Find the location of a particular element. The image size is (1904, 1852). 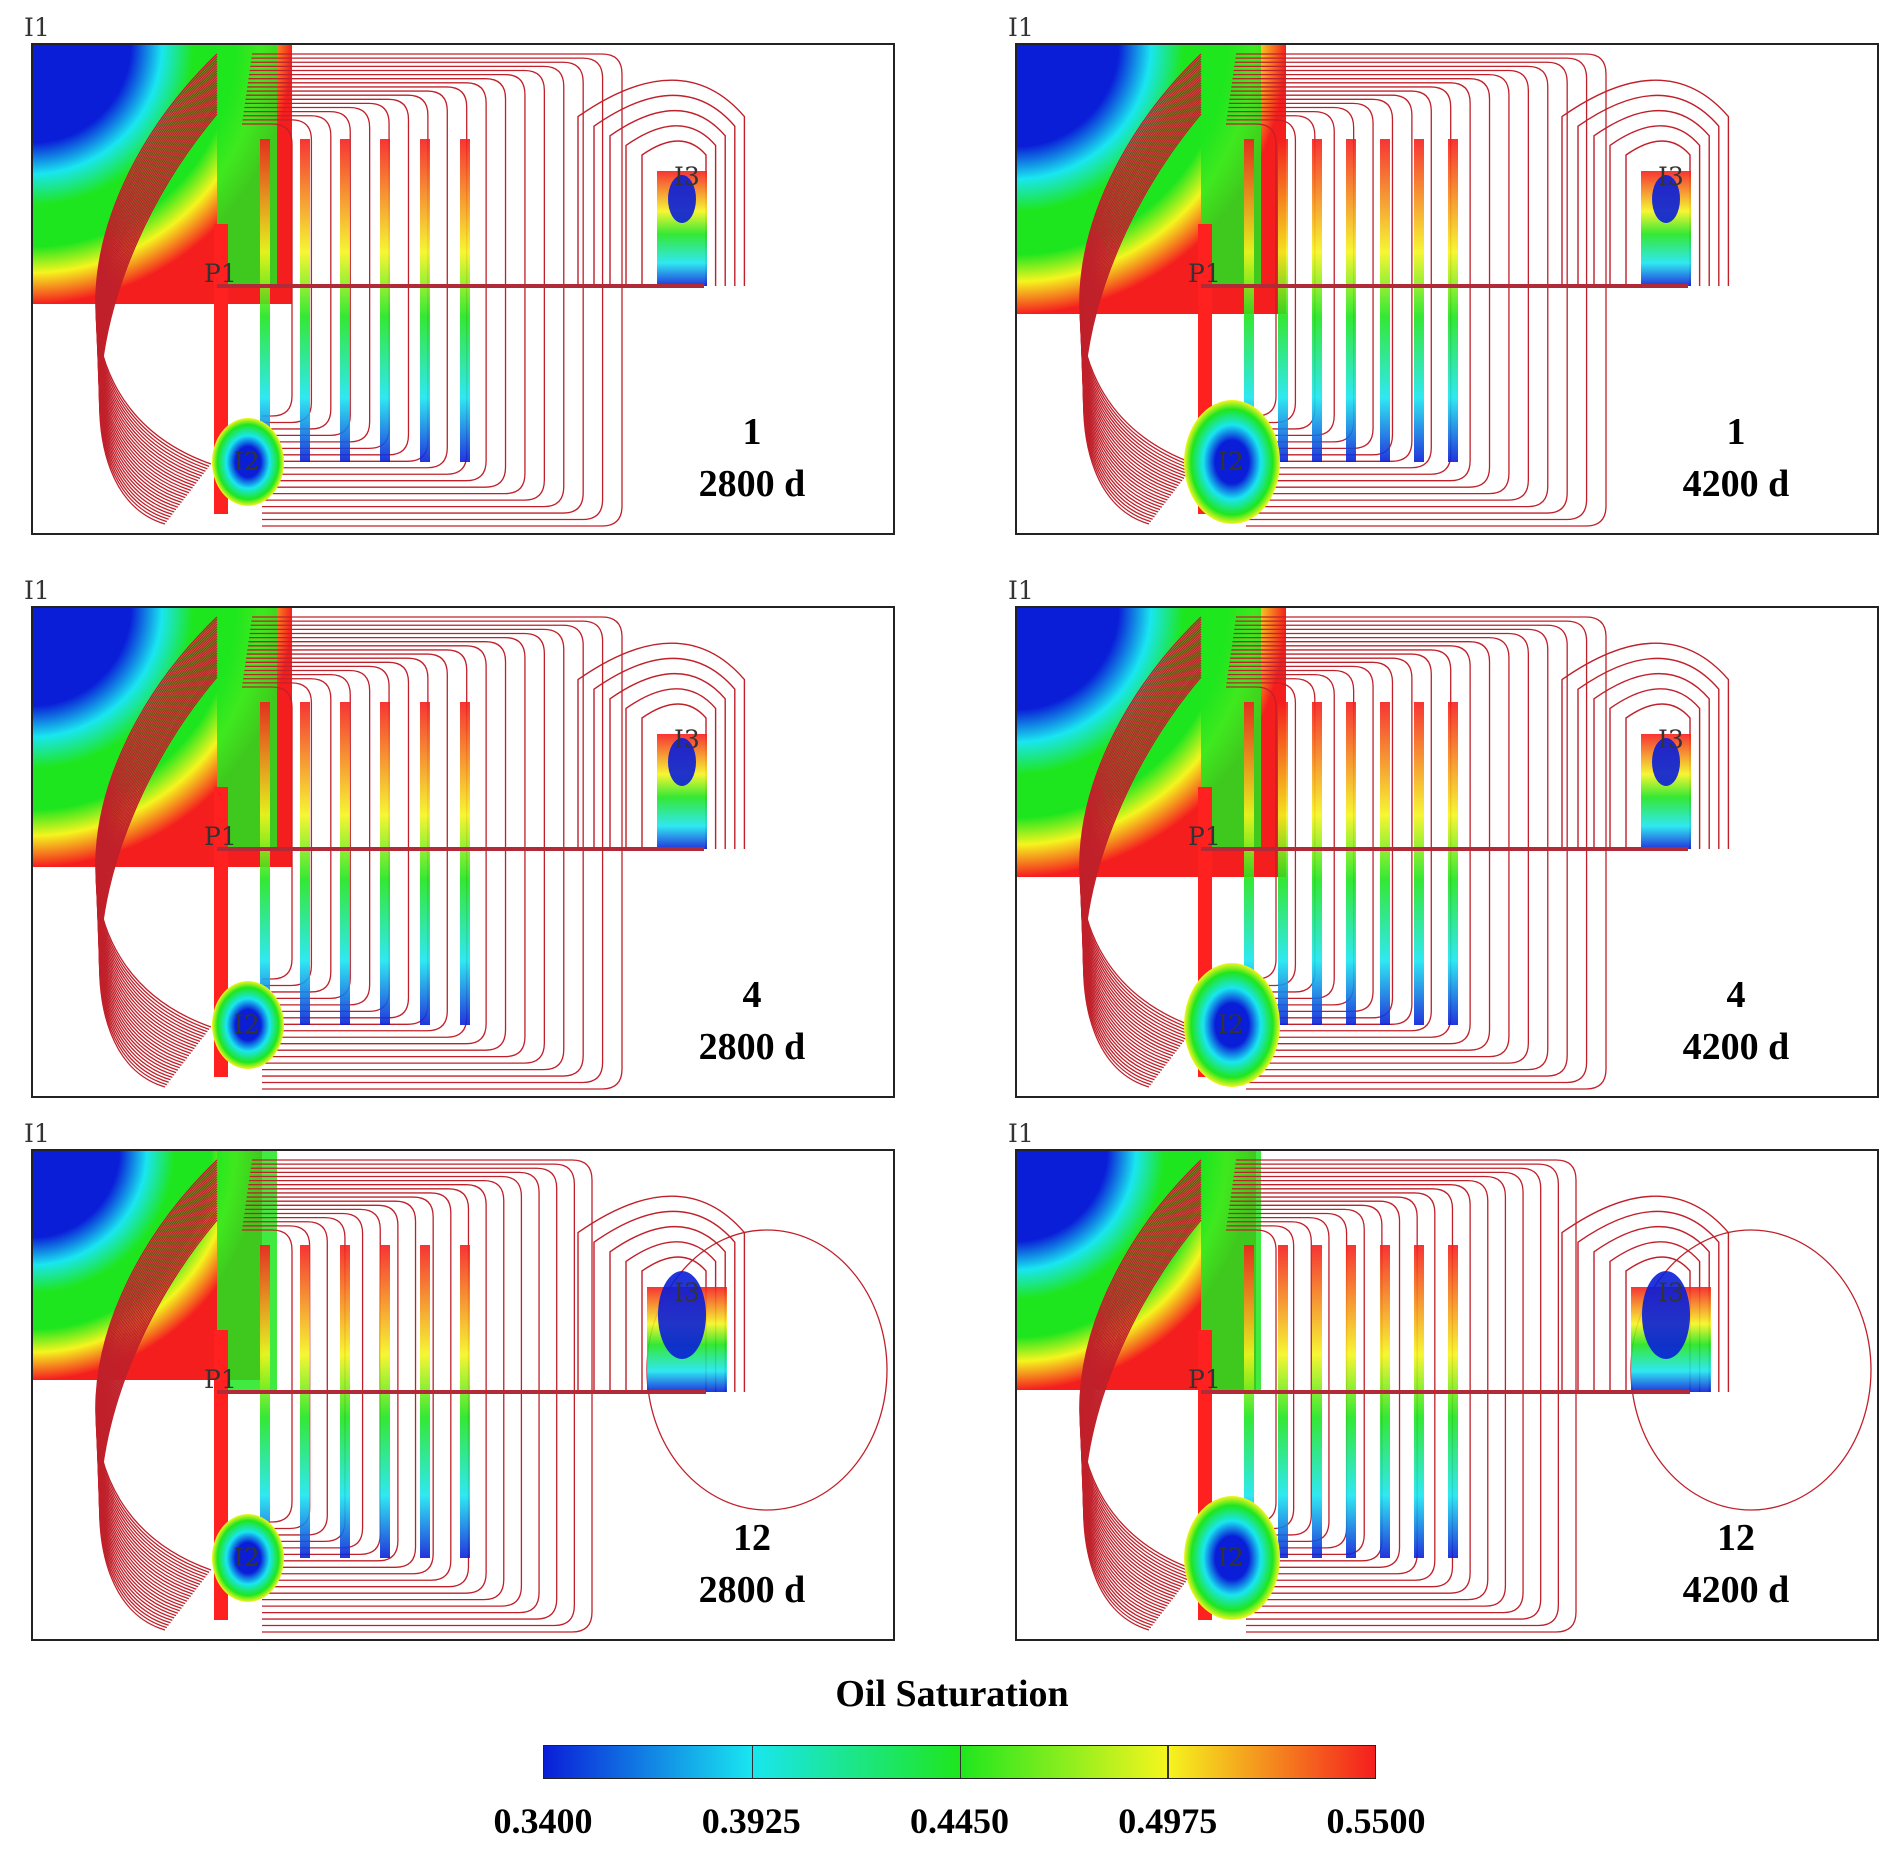

panel-case-label: 12 is located at coordinates (1736, 1538).